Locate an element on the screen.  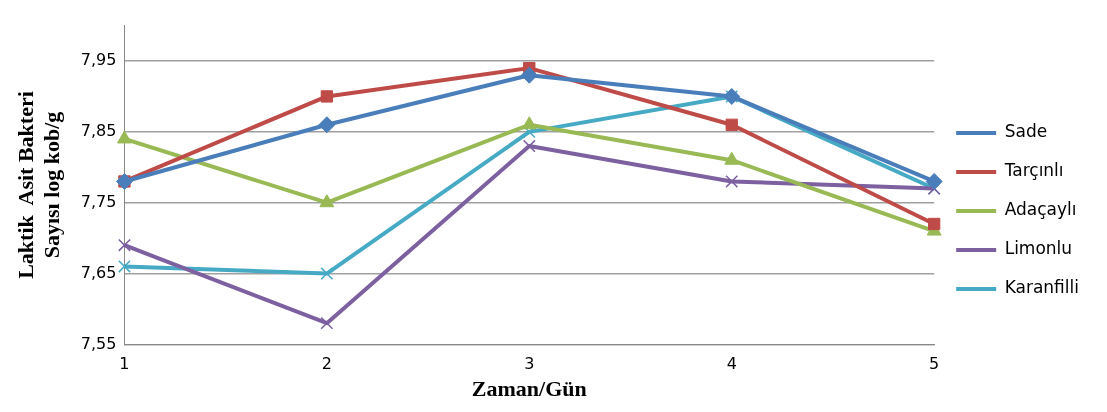
y-tick-label: 7,95 is located at coordinates (98, 60).